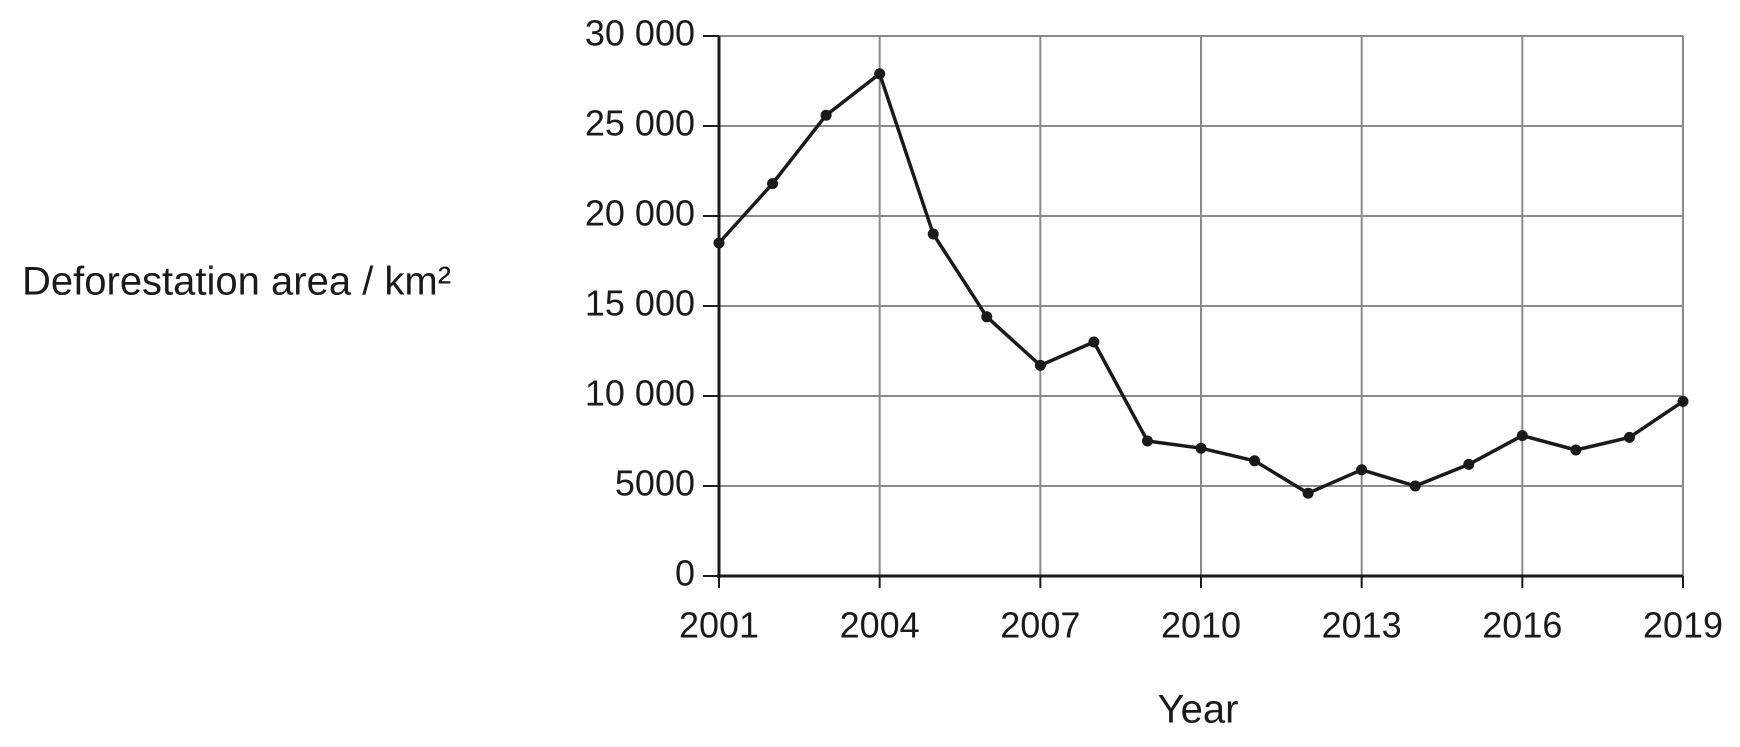 This screenshot has width=1740, height=747. Describe the element at coordinates (655, 483) in the screenshot. I see `y-tick-label: 5000` at that location.